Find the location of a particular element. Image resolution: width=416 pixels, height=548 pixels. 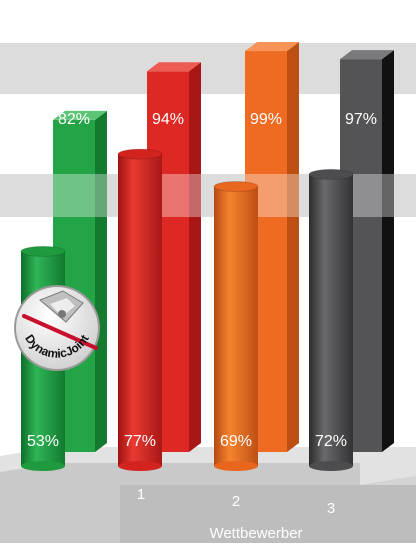

back-value-label-2: 99% is located at coordinates (266, 119).